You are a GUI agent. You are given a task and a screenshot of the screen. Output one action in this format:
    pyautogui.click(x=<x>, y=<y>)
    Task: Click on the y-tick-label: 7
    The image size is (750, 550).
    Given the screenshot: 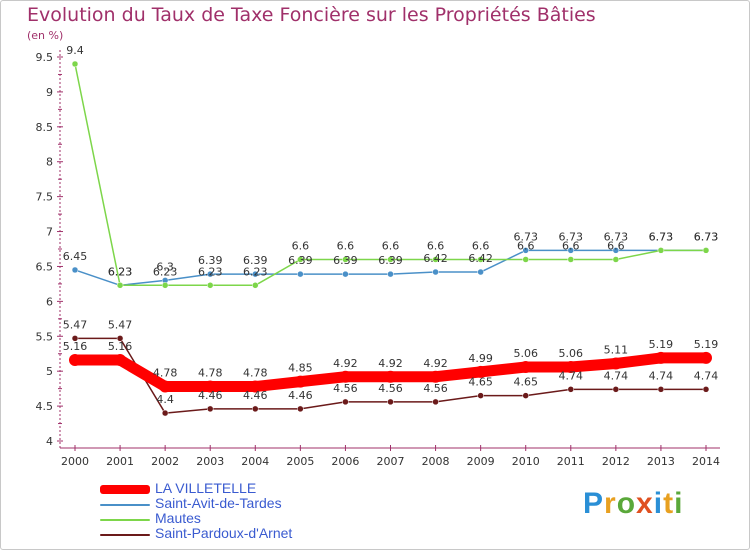 What is the action you would take?
    pyautogui.click(x=49, y=232)
    